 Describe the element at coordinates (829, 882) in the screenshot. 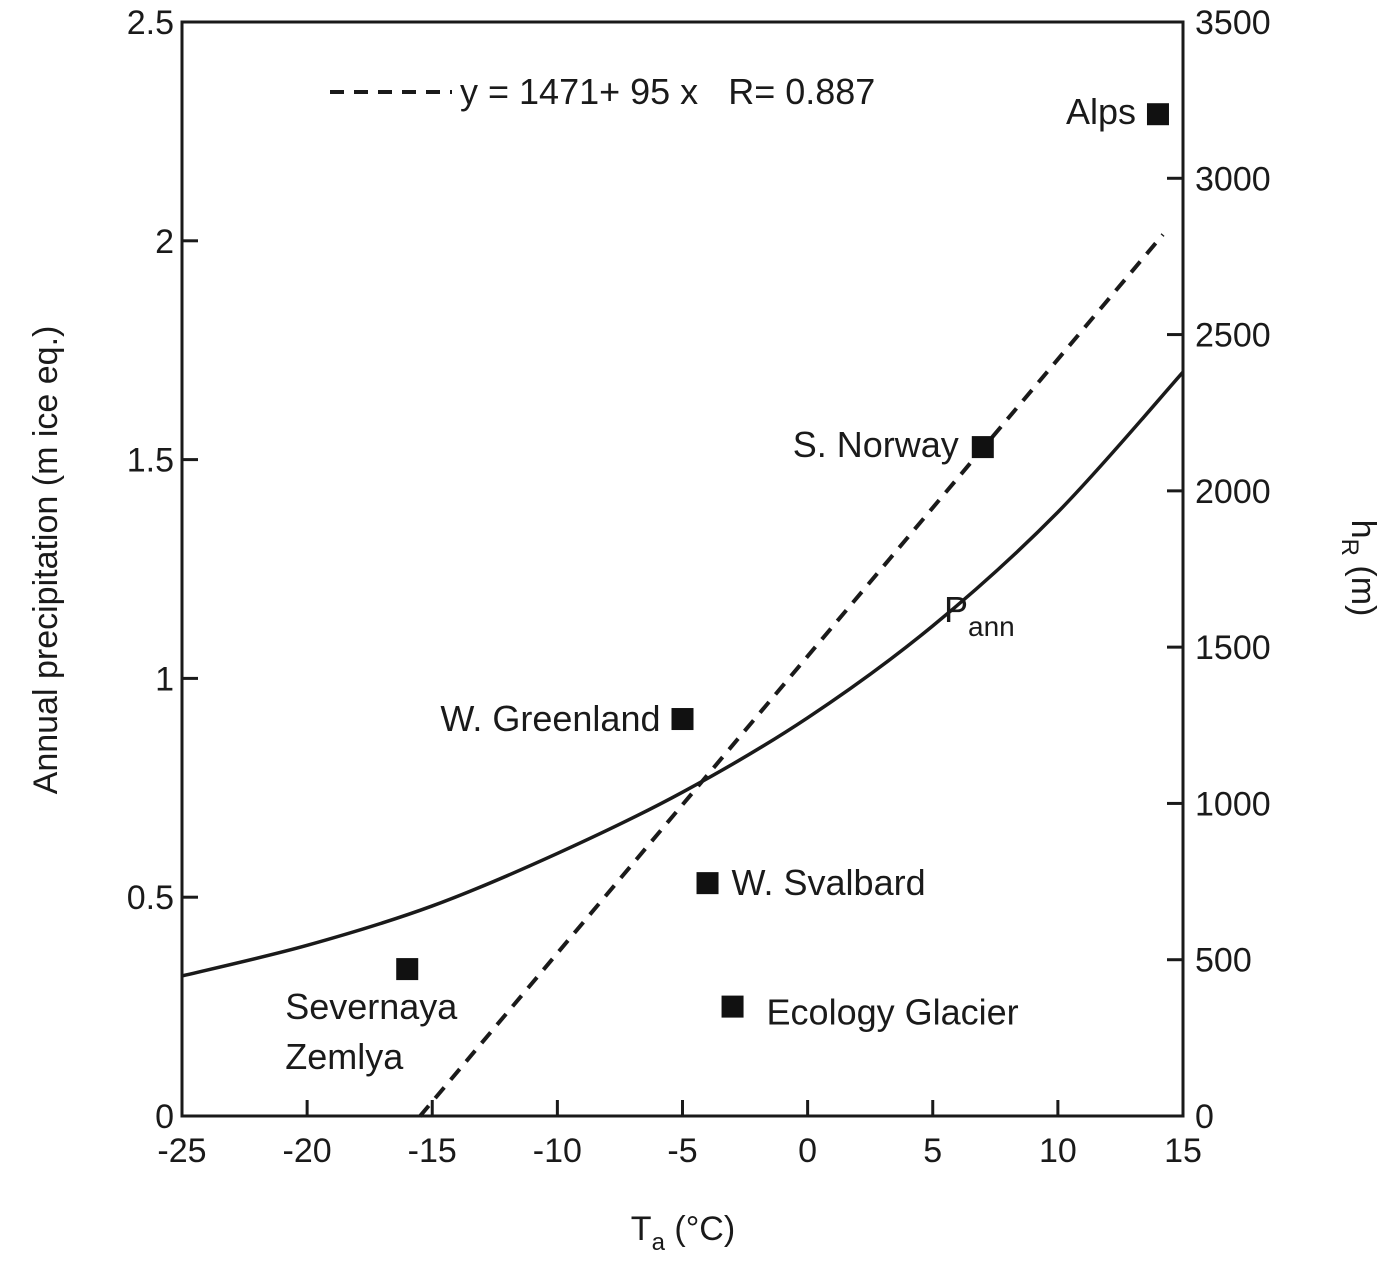

I see `data-point-label: W. Svalbard` at that location.